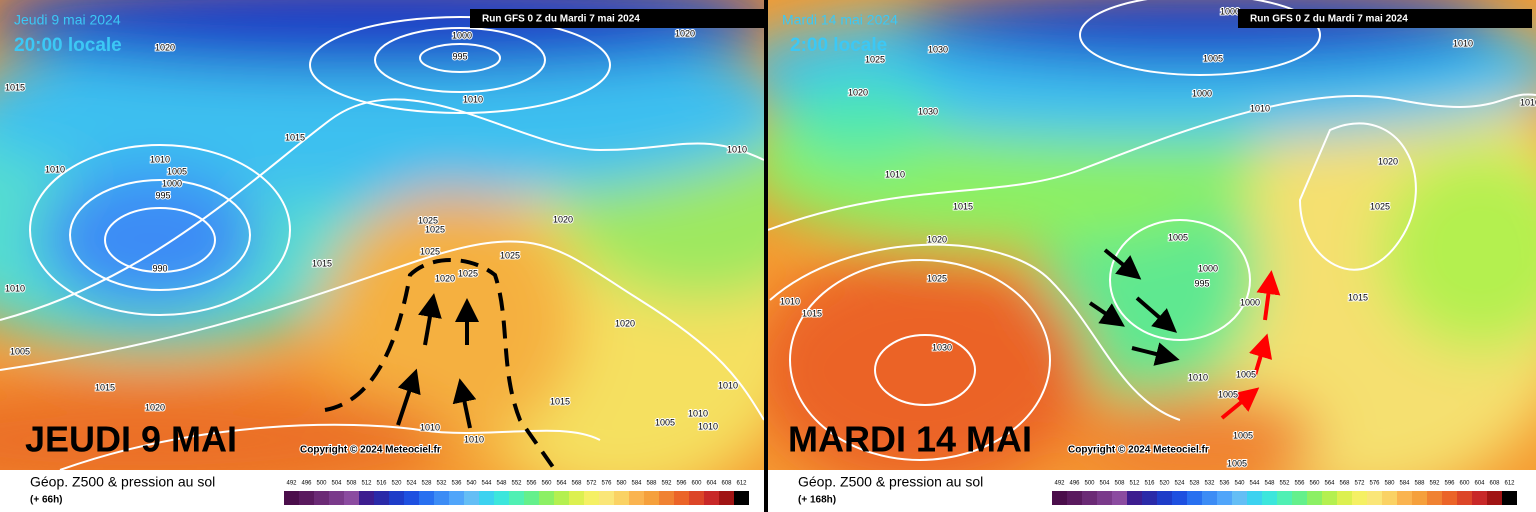 The width and height of the screenshot is (1536, 512). Describe the element at coordinates (1164, 484) in the screenshot. I see `scale-label: 520` at that location.